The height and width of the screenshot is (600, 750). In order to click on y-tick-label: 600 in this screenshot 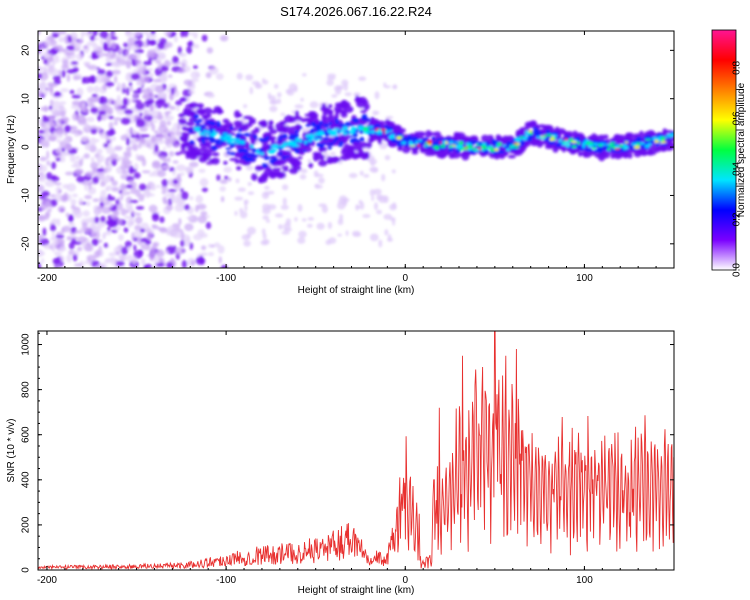, I will do `click(26, 434)`.